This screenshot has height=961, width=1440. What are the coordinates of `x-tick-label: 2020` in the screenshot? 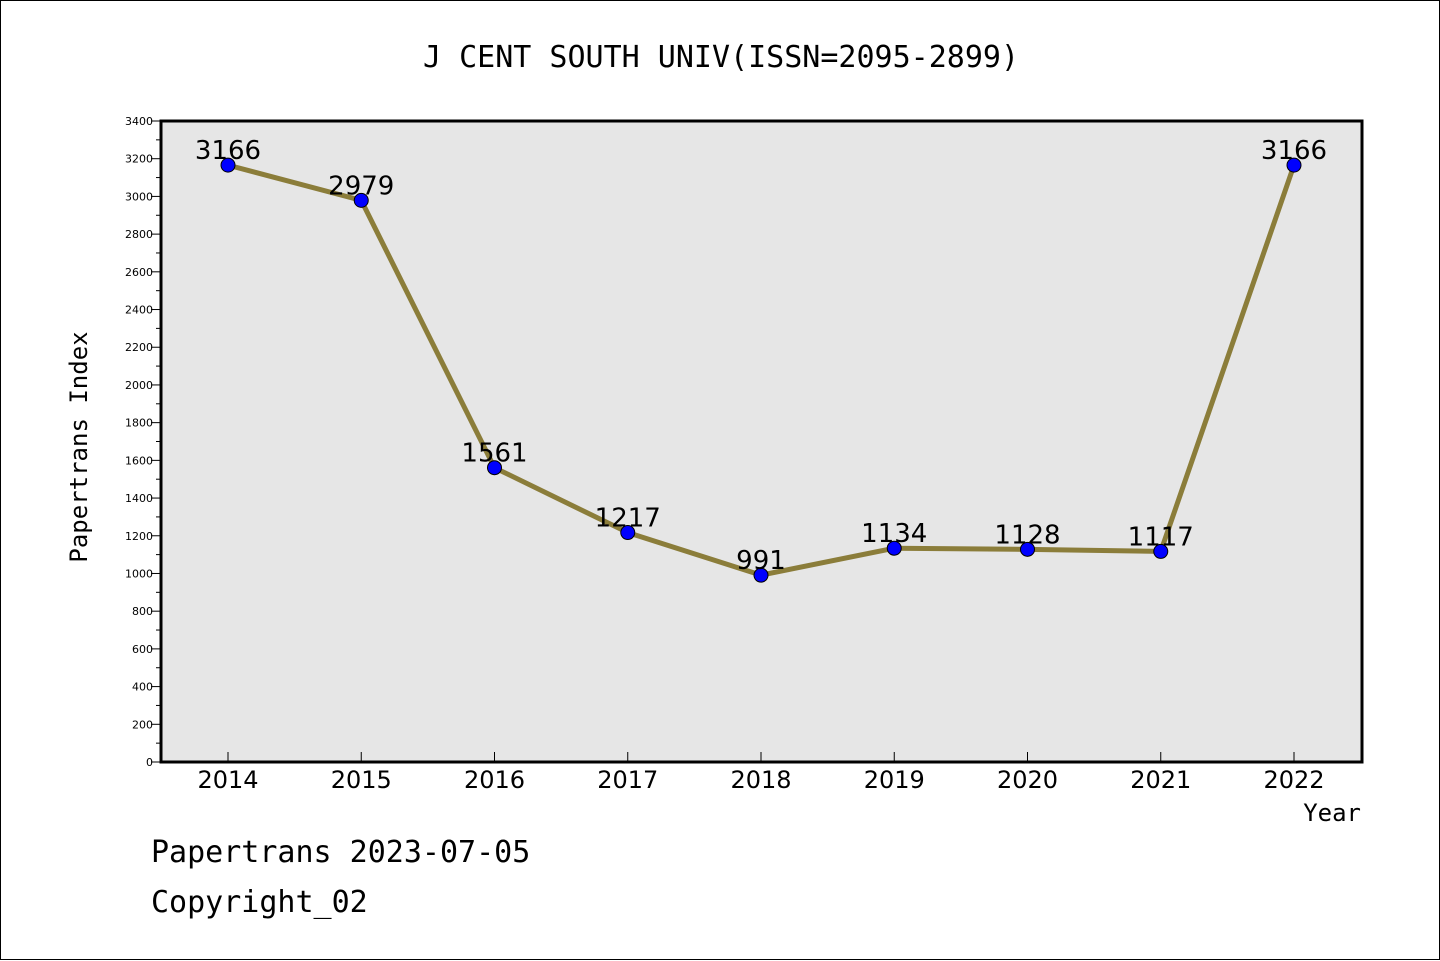 It's located at (1027, 780).